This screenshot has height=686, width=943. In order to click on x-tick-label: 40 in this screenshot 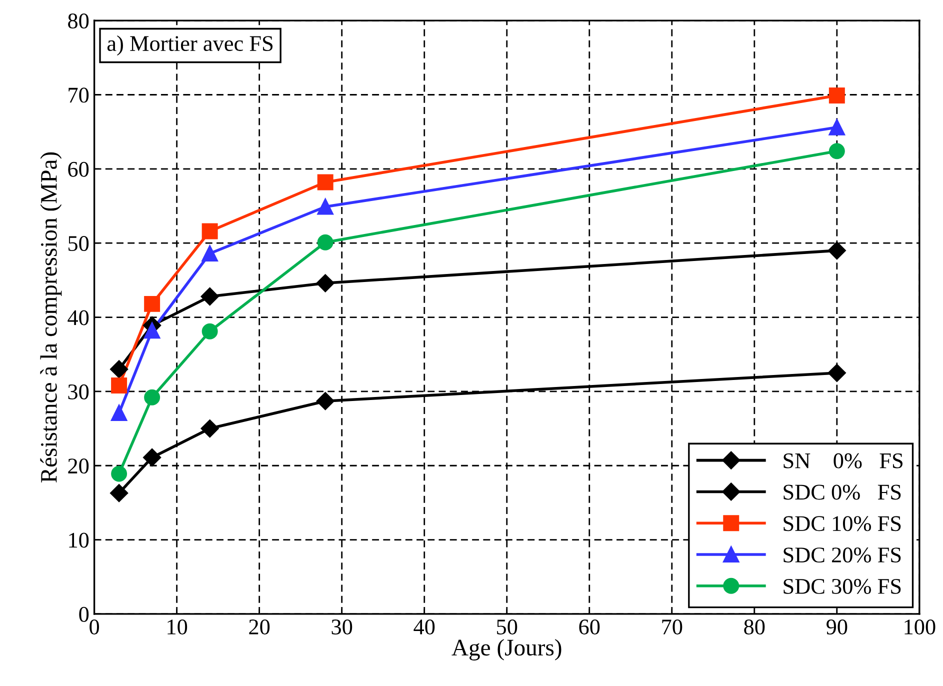, I will do `click(424, 626)`.